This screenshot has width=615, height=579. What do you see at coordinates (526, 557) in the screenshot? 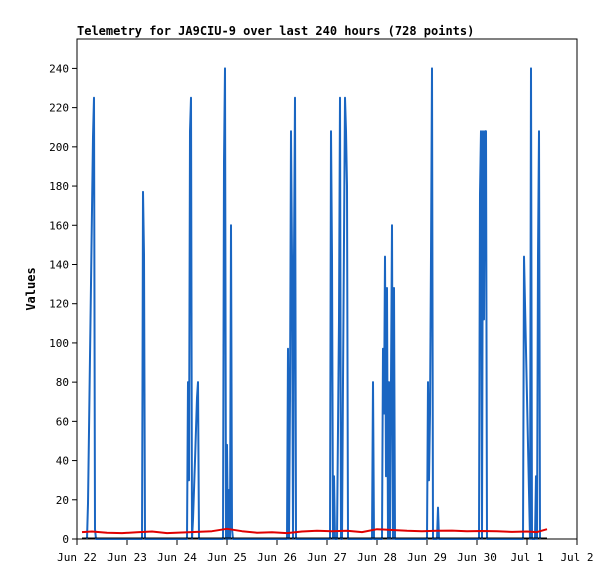
I see `x-tick-label: Jul 1` at bounding box center [526, 557].